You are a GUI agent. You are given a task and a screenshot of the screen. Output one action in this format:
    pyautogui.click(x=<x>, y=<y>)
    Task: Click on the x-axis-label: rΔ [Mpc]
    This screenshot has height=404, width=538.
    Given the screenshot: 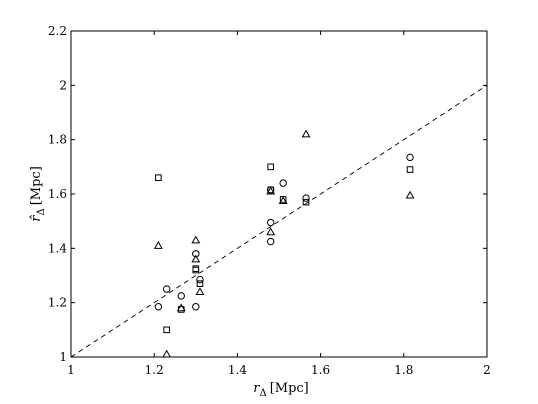 What is the action you would take?
    pyautogui.click(x=281, y=390)
    